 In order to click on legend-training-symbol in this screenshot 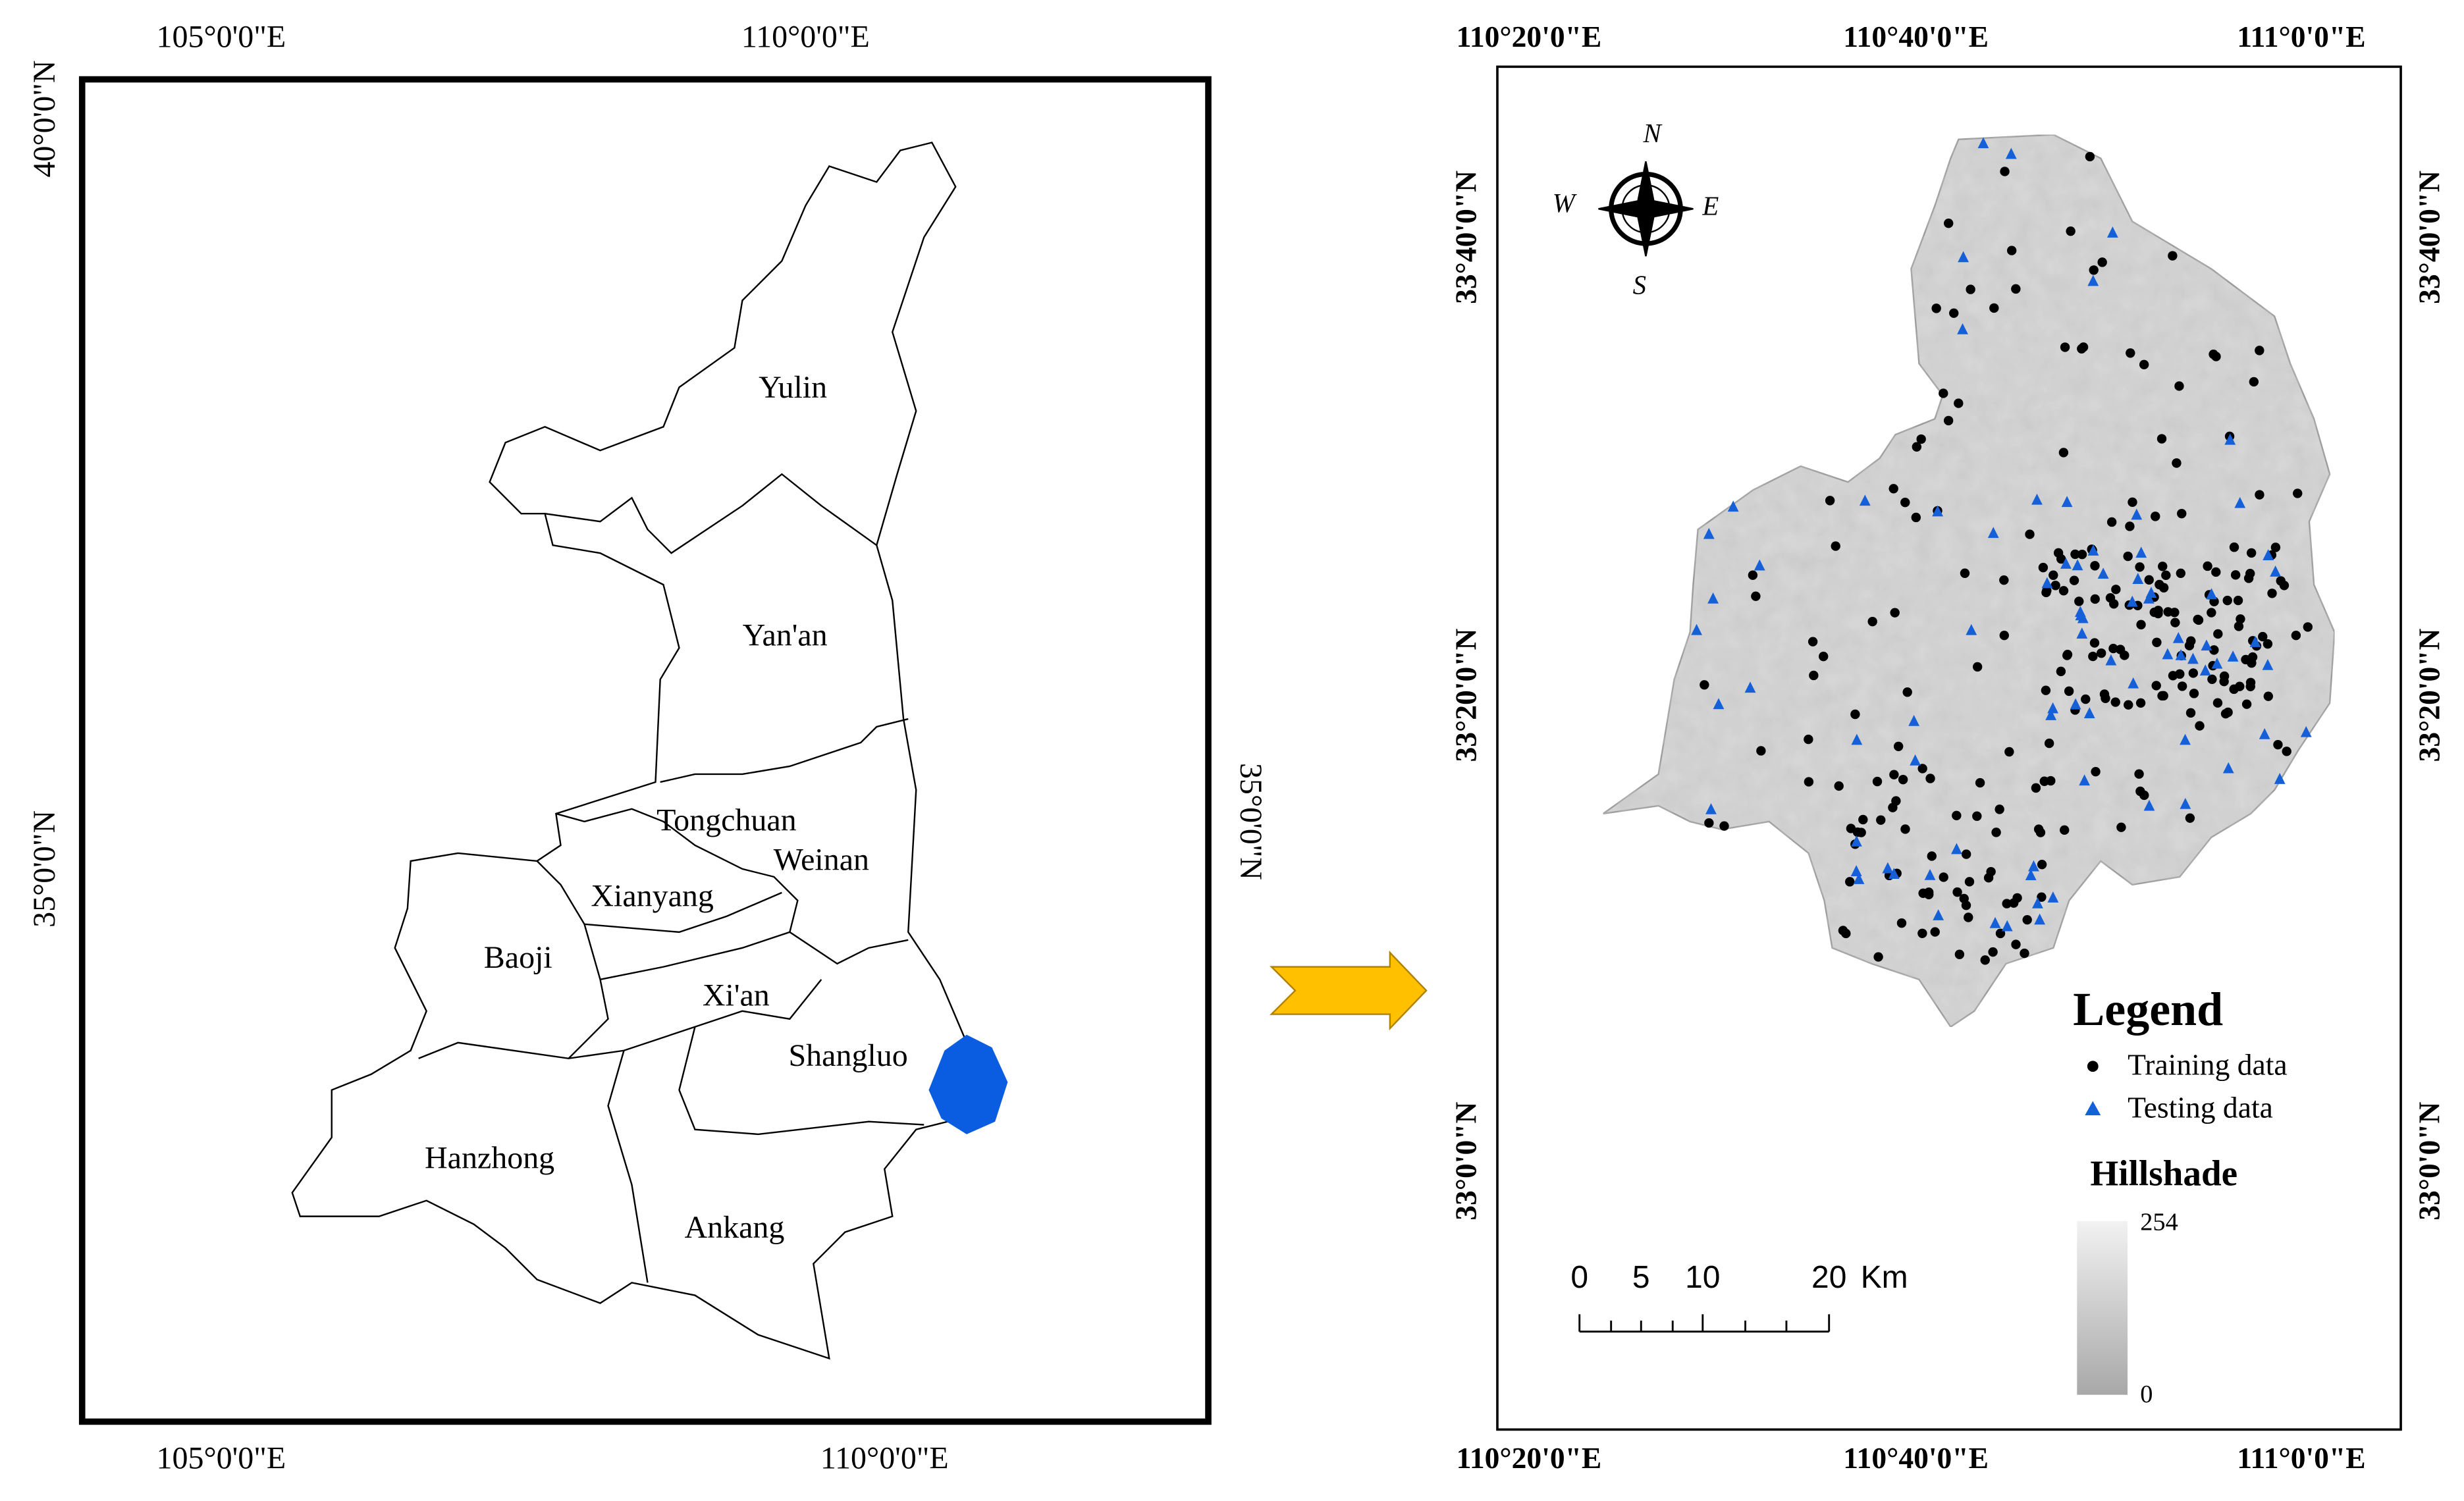, I will do `click(2093, 1066)`.